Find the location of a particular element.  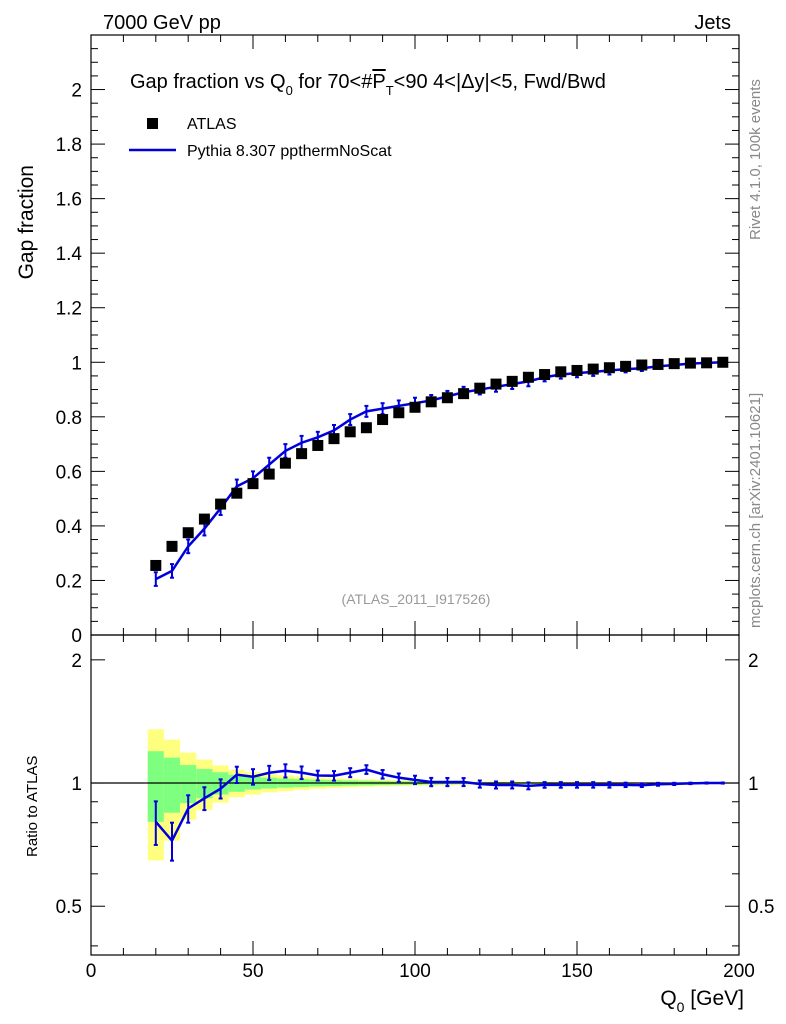

ratio-tick-label-right: 0.5 is located at coordinates (761, 907).